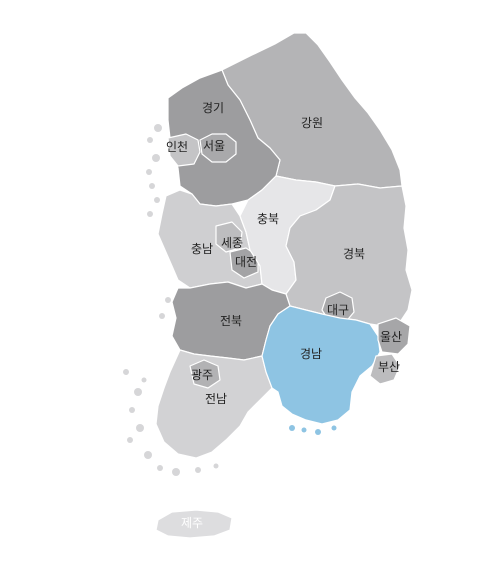 Image resolution: width=479 pixels, height=575 pixels. I want to click on region-jeonnam, so click(214, 404).